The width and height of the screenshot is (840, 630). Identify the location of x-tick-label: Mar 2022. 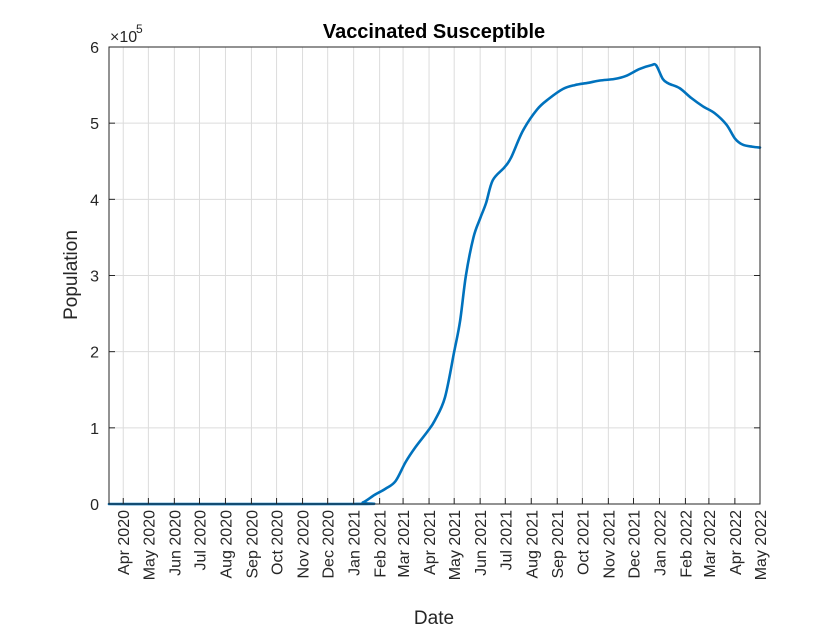
(710, 544).